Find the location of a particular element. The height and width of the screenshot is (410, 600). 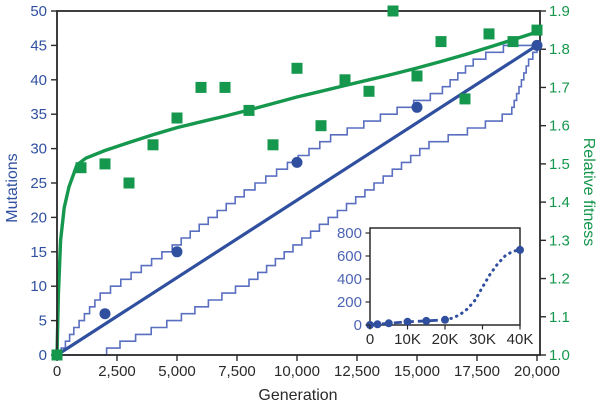

inset-x-tick-label: 20K is located at coordinates (445, 339).